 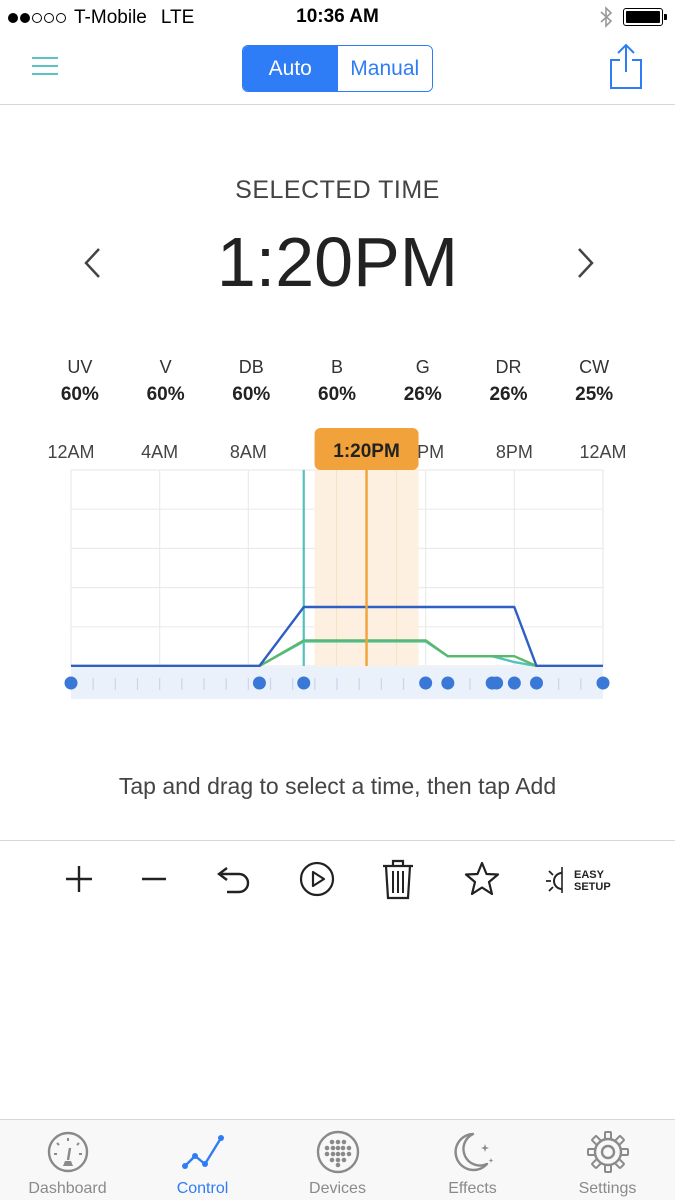 What do you see at coordinates (338, 1152) in the screenshot?
I see `led-array-icon` at bounding box center [338, 1152].